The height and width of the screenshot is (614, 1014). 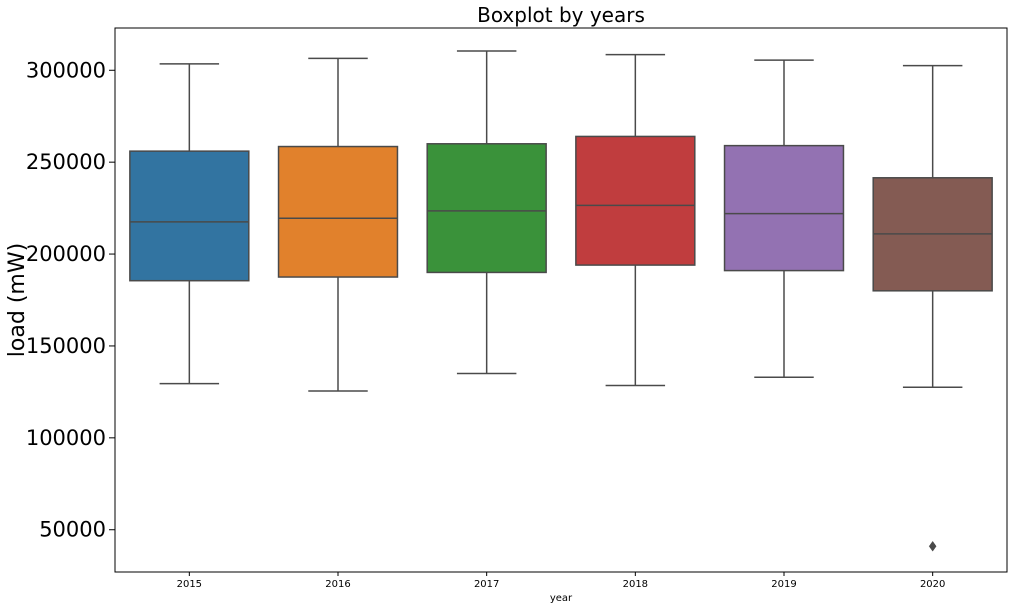 What do you see at coordinates (932, 546) in the screenshot?
I see `outlier-point` at bounding box center [932, 546].